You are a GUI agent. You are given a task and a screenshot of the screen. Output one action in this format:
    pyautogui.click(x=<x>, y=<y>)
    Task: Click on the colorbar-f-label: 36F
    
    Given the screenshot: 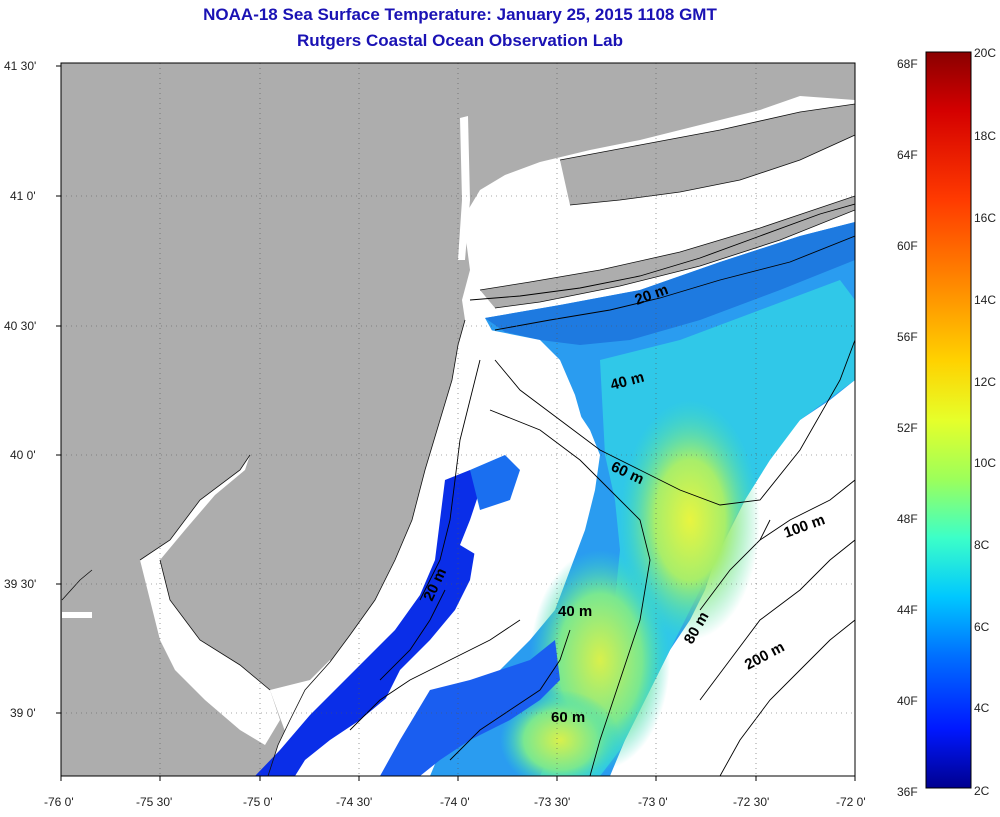 What is the action you would take?
    pyautogui.click(x=907, y=792)
    